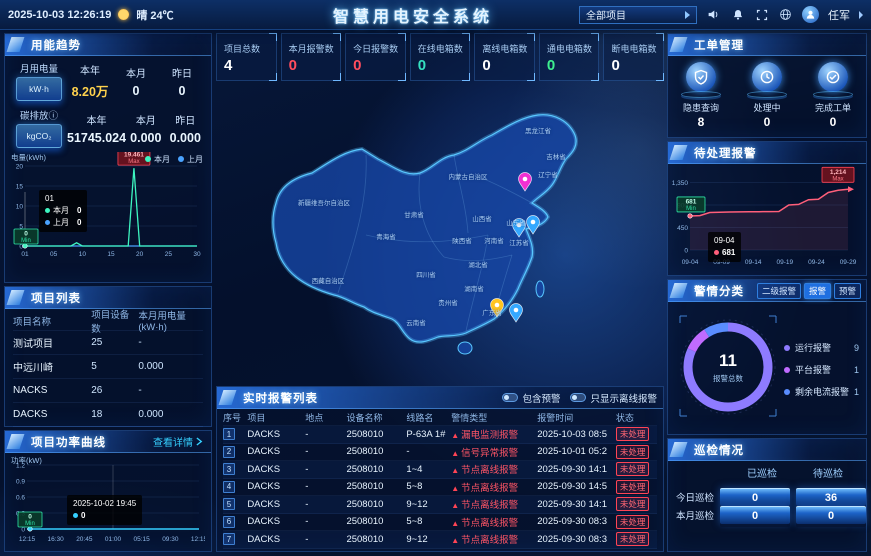 Image resolution: width=871 pixels, height=556 pixels. Describe the element at coordinates (178, 441) in the screenshot. I see `view-details-link: 查看详情` at that location.